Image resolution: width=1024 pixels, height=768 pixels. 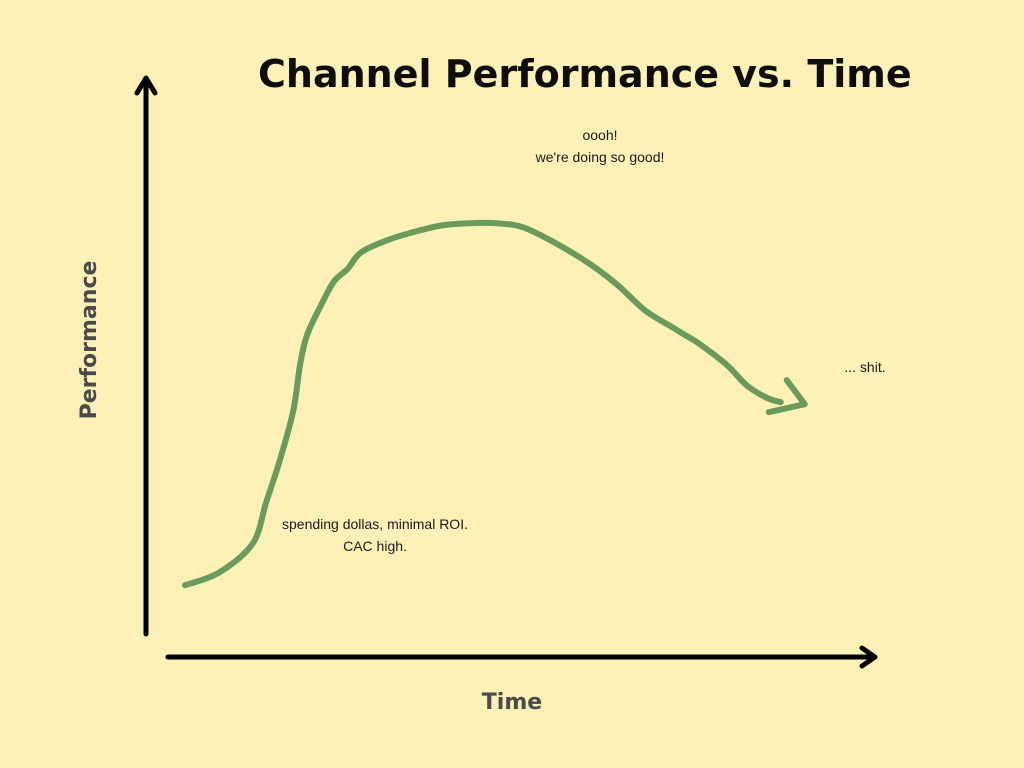 What do you see at coordinates (89, 340) in the screenshot?
I see `y-axis-label: Performance` at bounding box center [89, 340].